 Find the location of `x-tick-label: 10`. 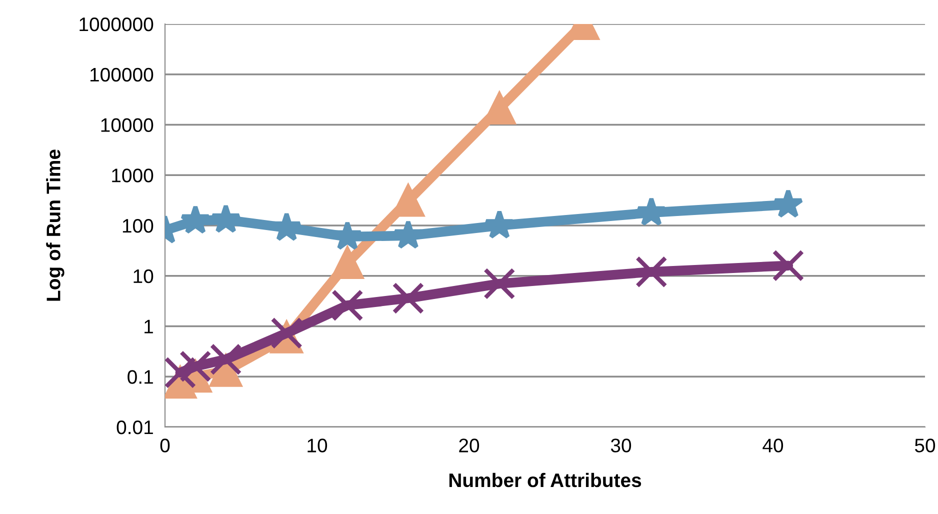

x-tick-label: 10 is located at coordinates (318, 445).